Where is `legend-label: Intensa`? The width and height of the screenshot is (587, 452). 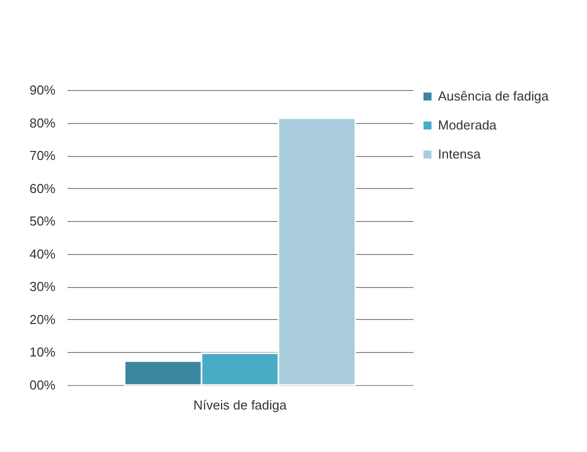 legend-label: Intensa is located at coordinates (460, 154).